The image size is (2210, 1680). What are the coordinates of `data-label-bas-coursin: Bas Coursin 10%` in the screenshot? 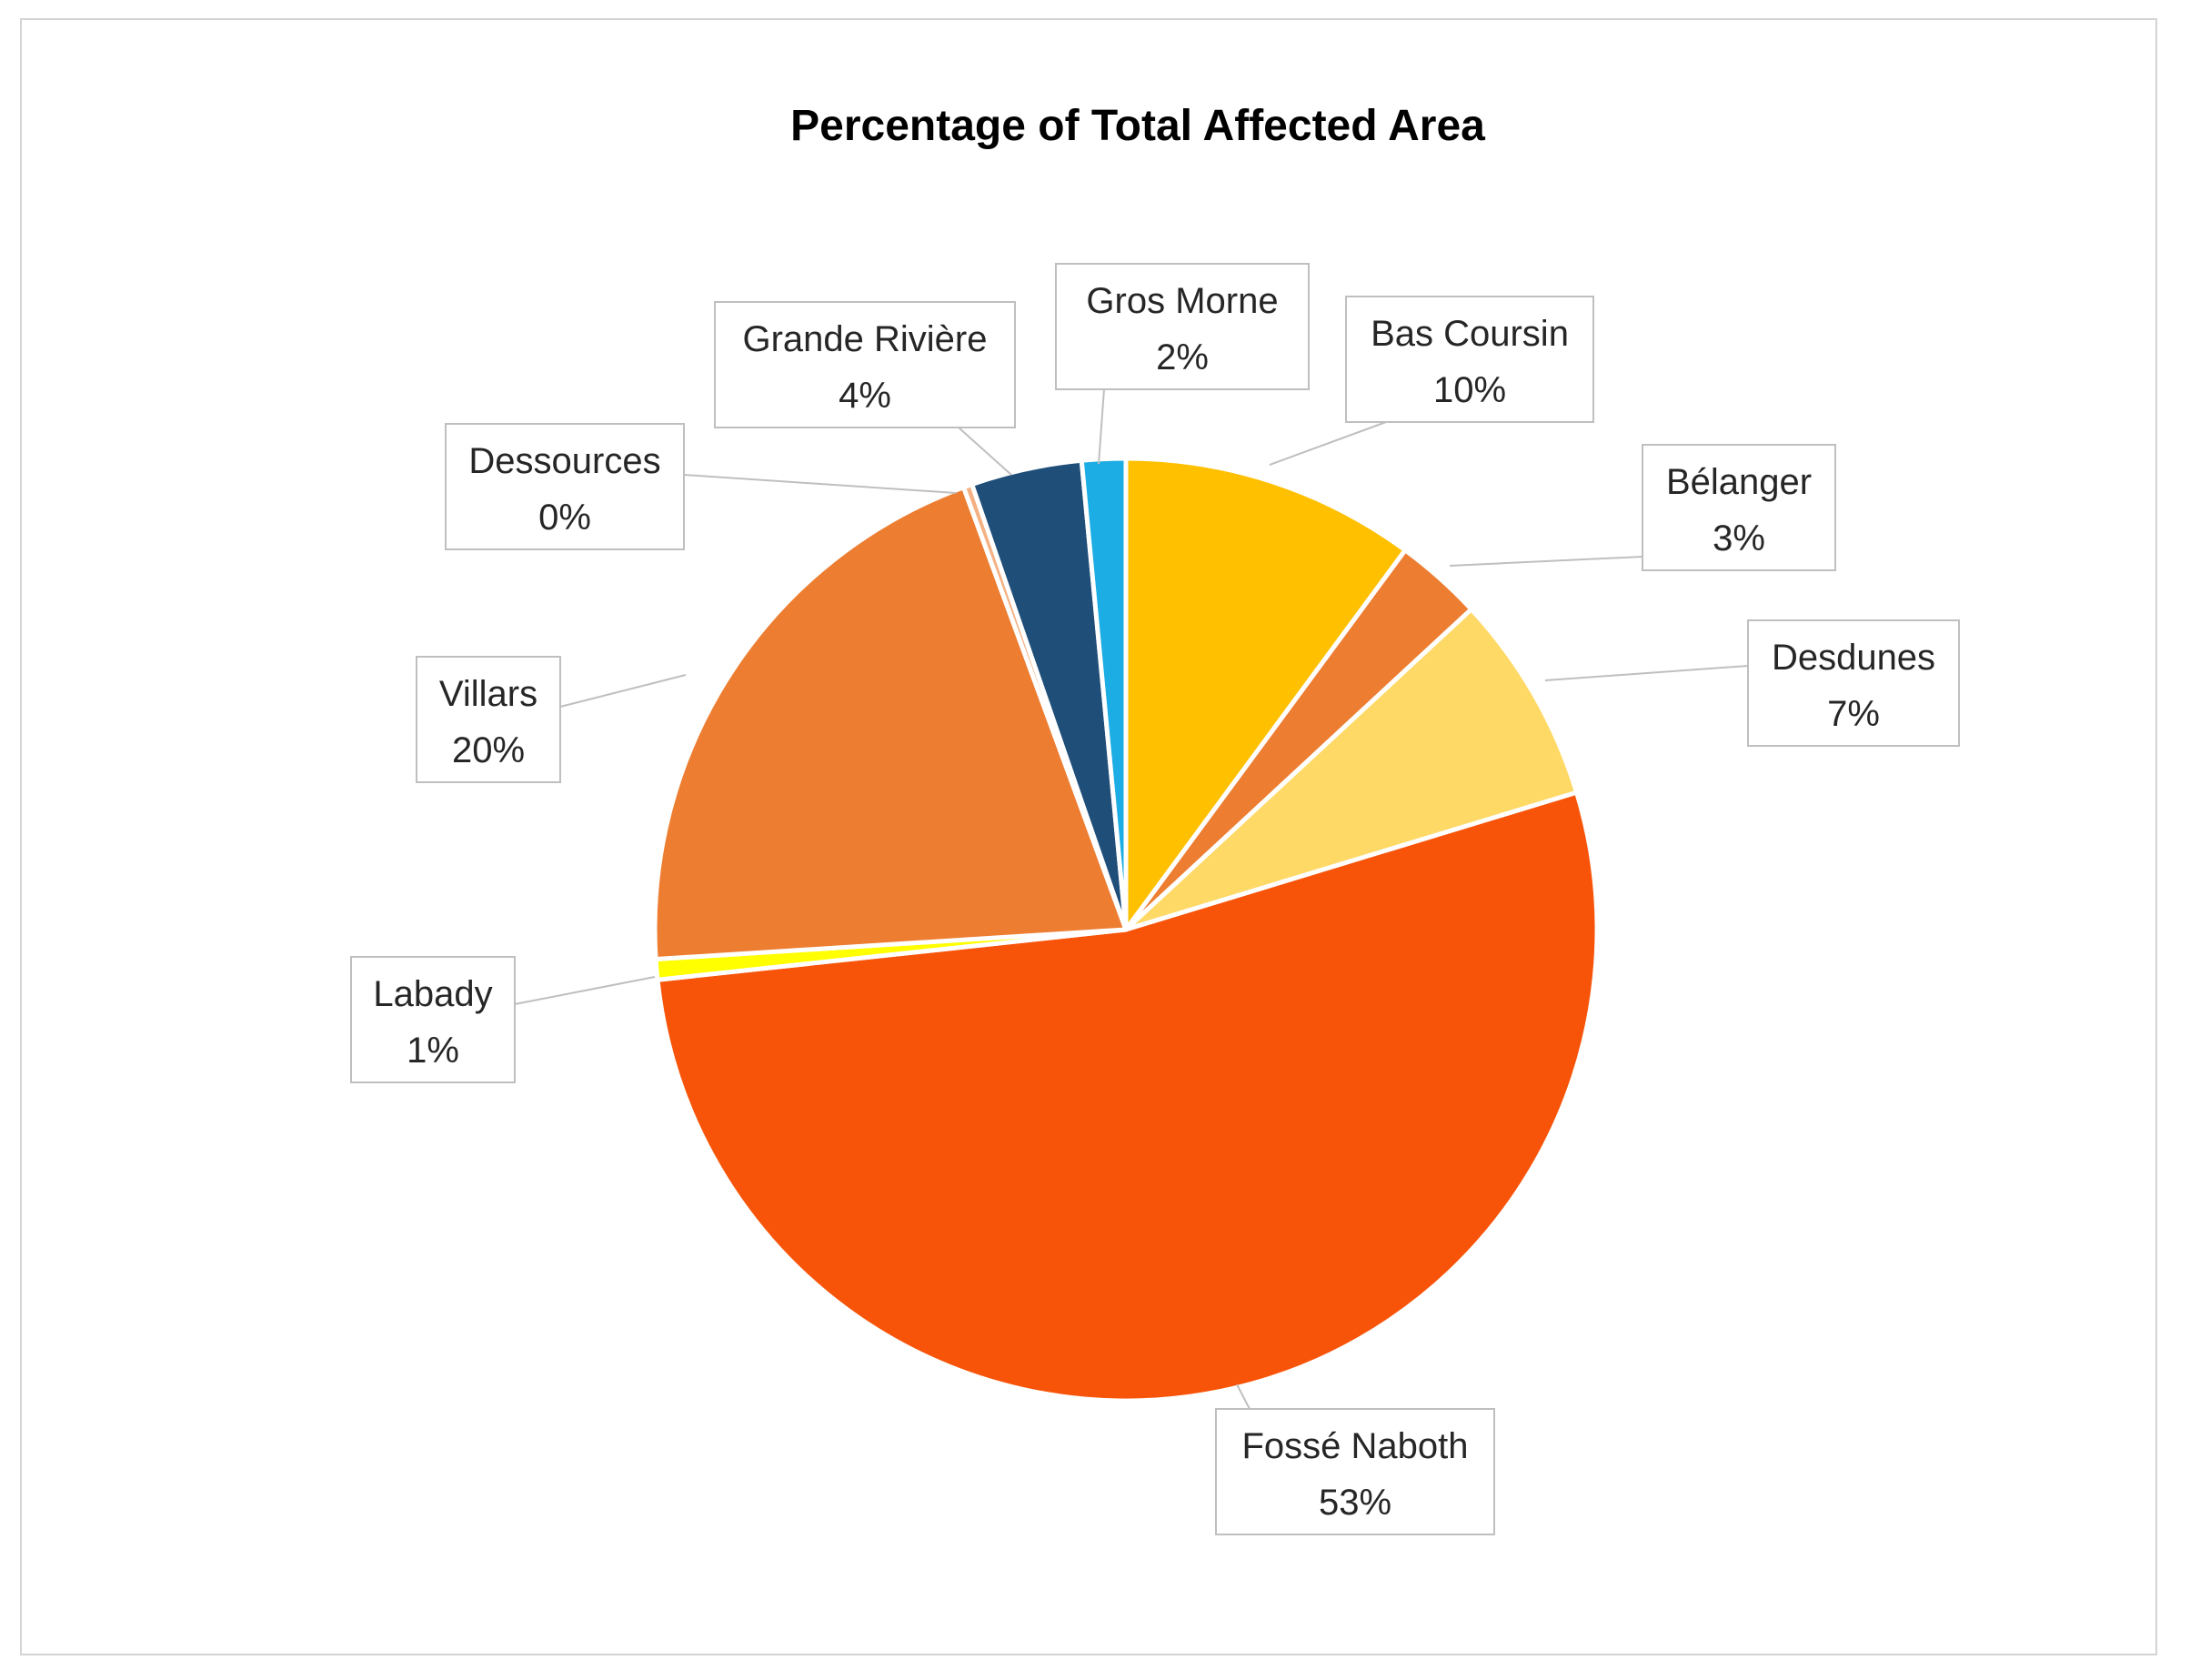 It's located at (1469, 360).